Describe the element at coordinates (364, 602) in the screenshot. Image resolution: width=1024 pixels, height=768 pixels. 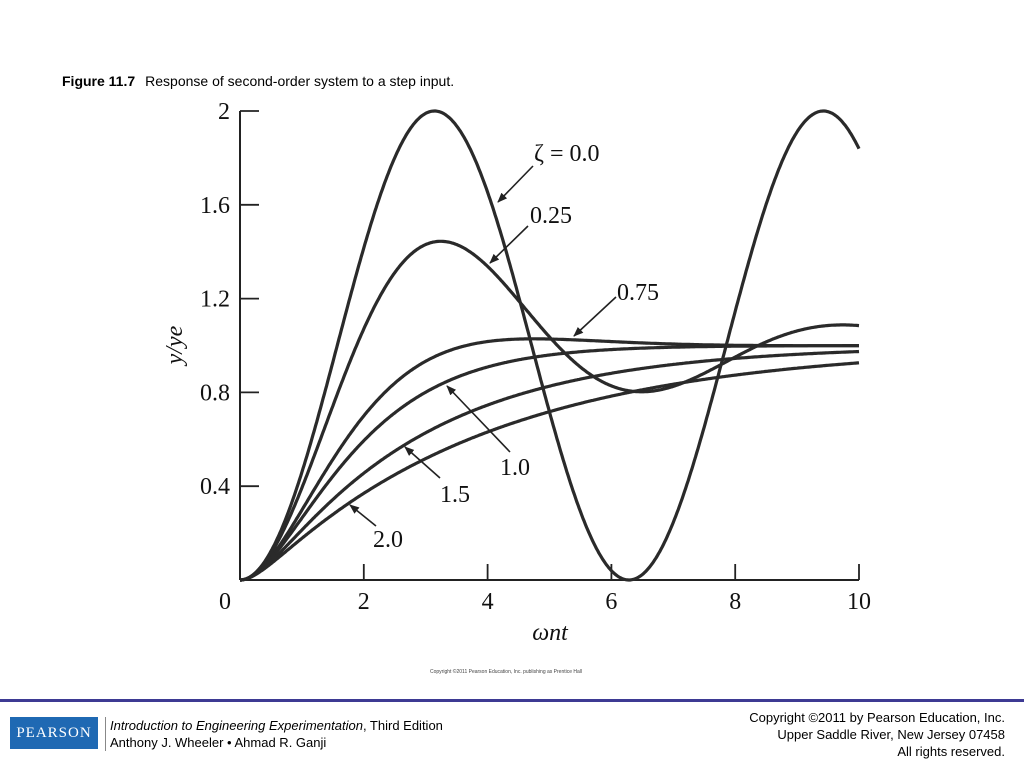
I see `x-tick-label-2: 2` at that location.